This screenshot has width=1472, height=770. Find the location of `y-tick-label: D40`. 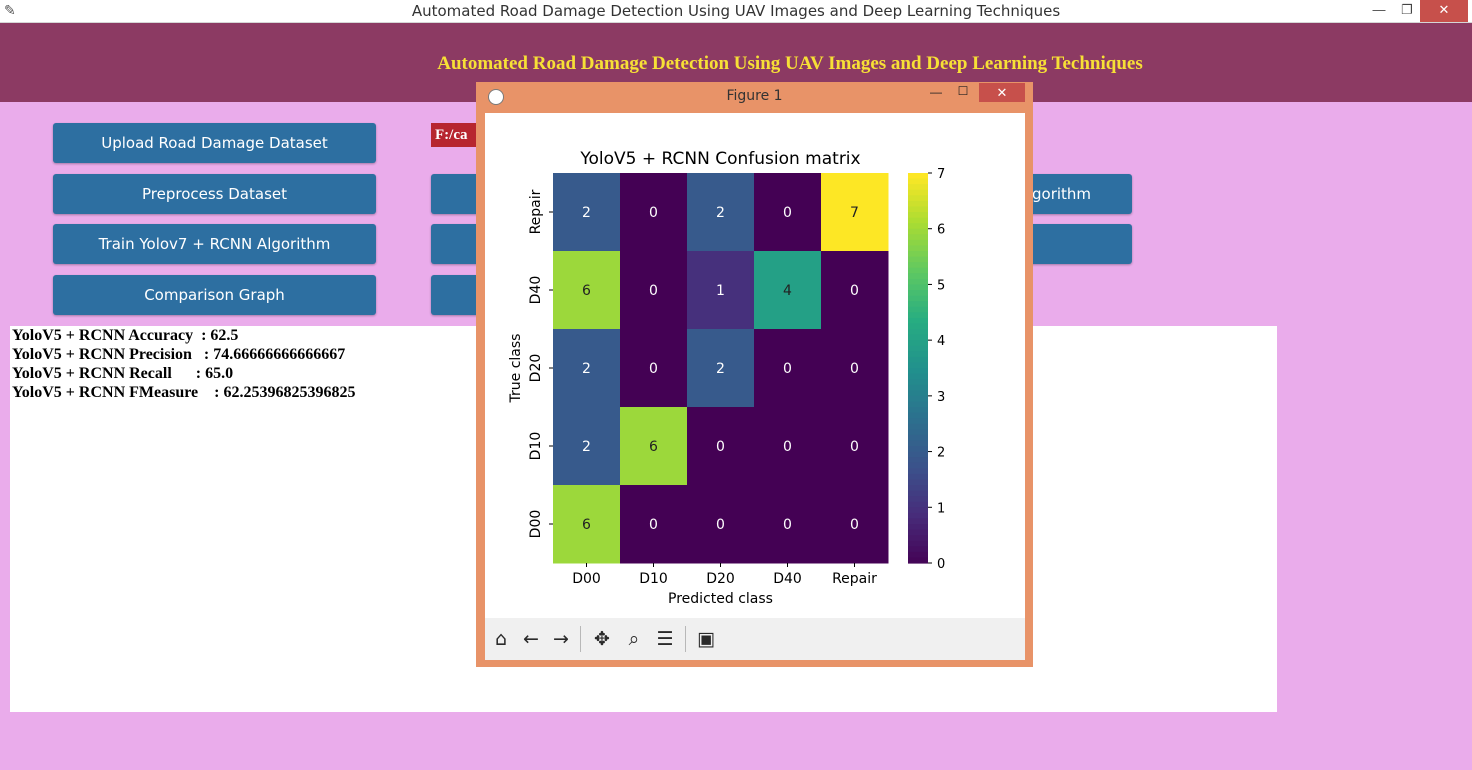

y-tick-label: D40 is located at coordinates (536, 290).